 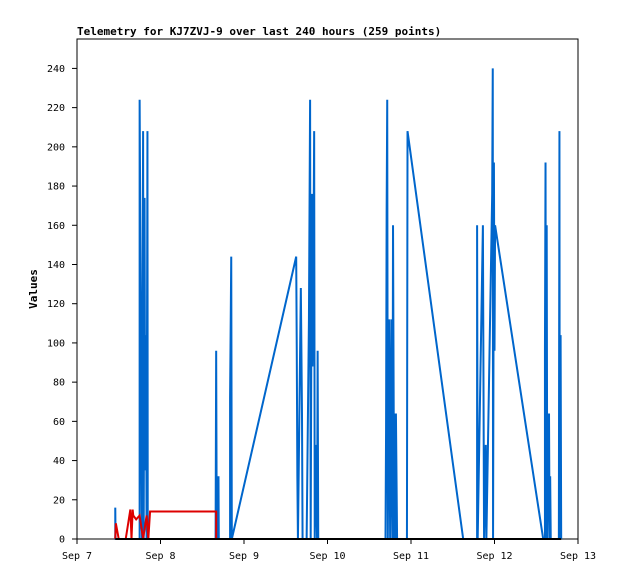 What do you see at coordinates (33, 289) in the screenshot?
I see `y-axis-label: Values` at bounding box center [33, 289].